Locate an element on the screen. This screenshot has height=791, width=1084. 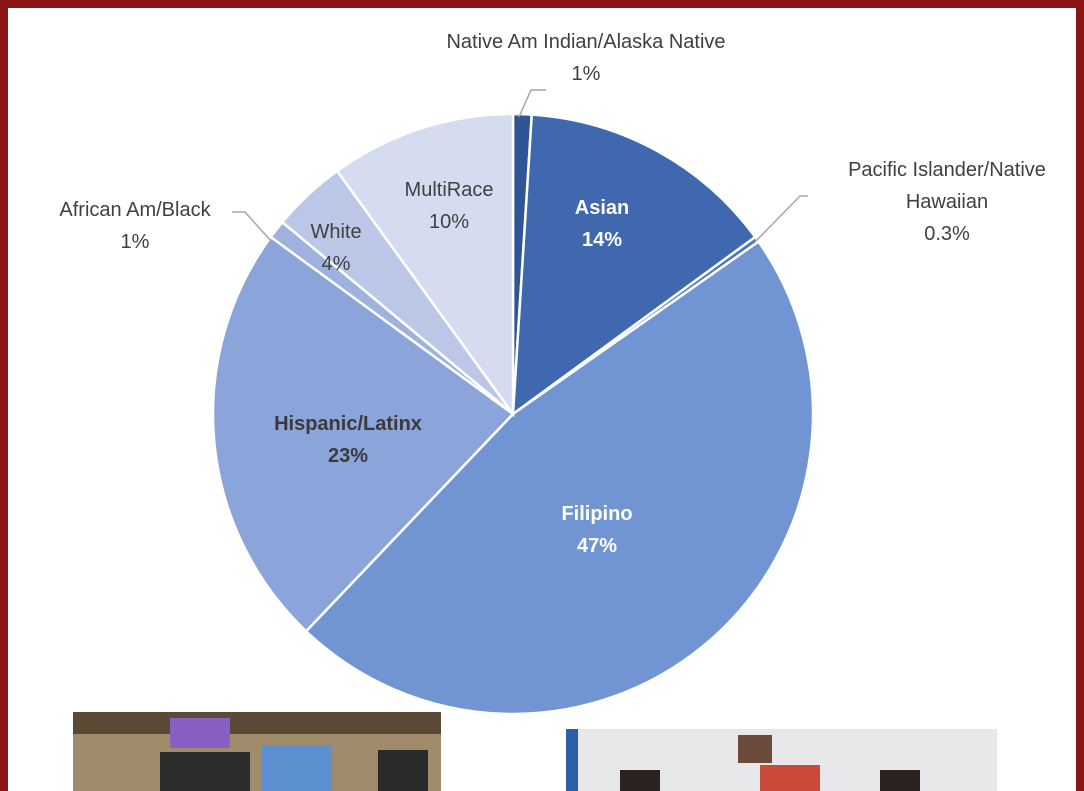
slice-name: MultiRace is located at coordinates (449, 190).